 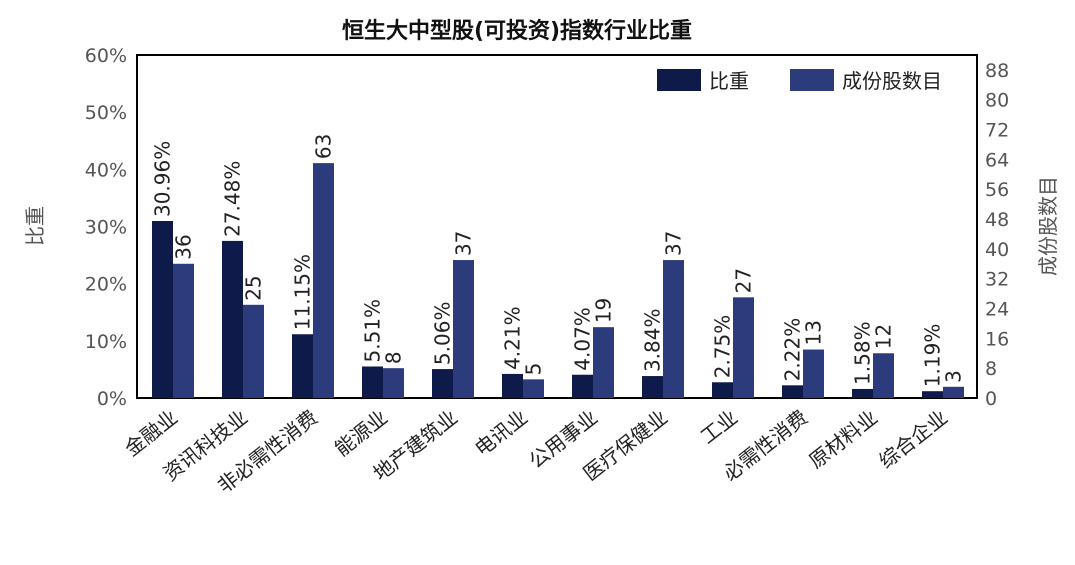 What do you see at coordinates (184, 246) in the screenshot?
I see `data-label-count-0: 36` at bounding box center [184, 246].